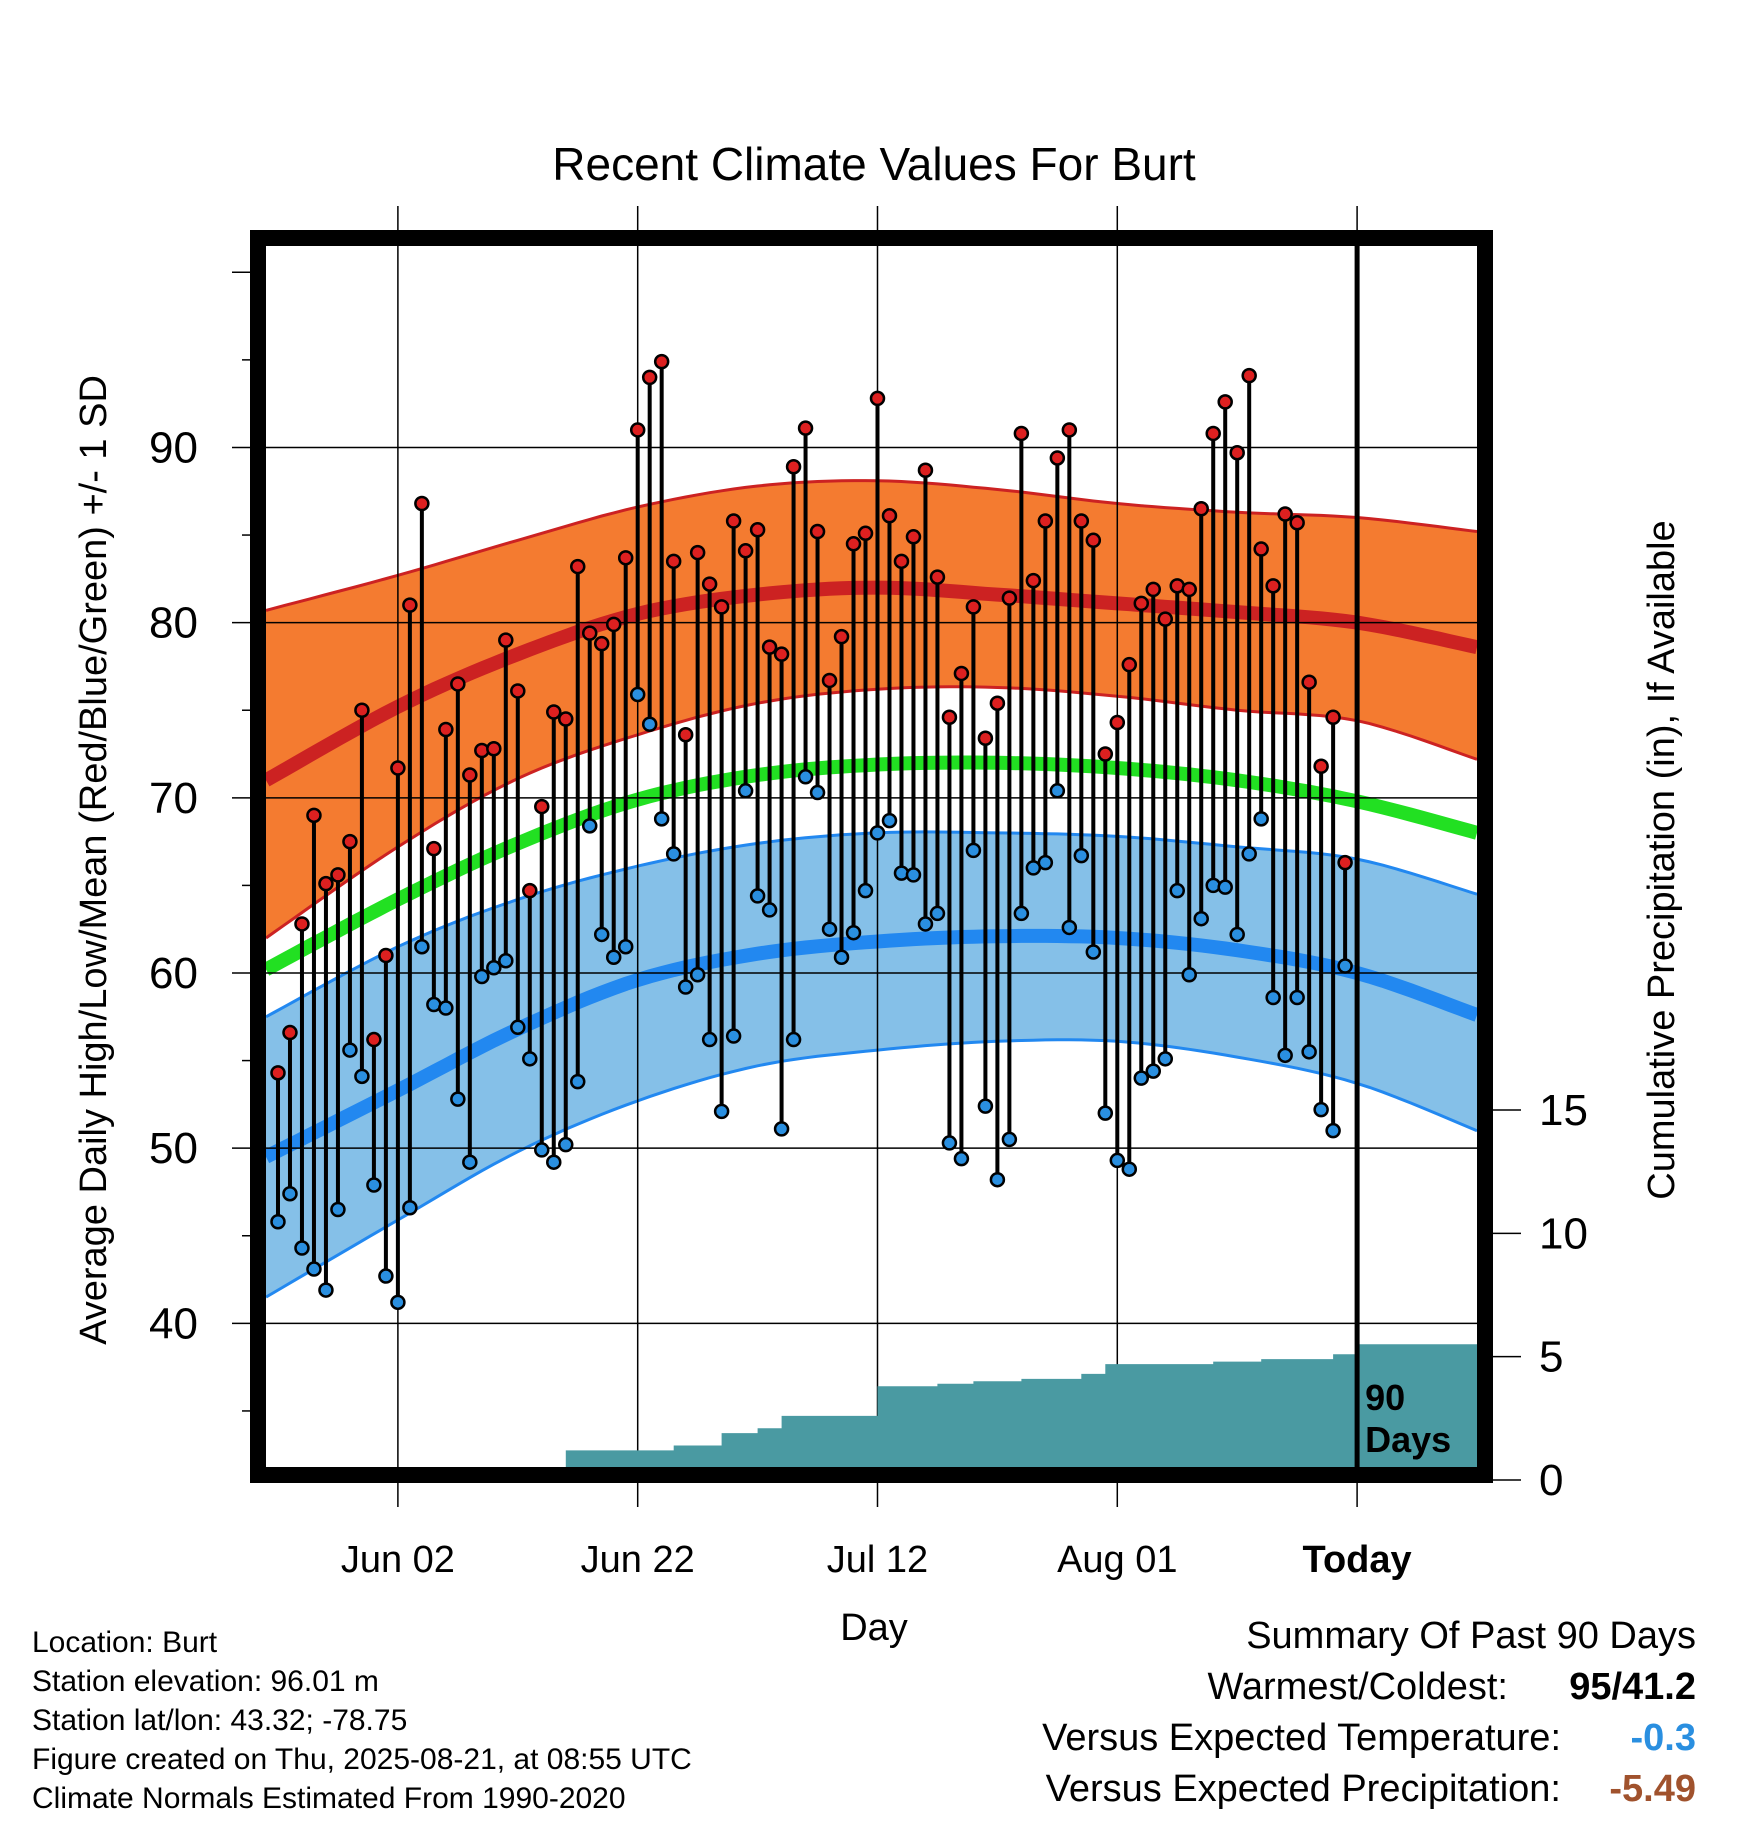 Image resolution: width=1748 pixels, height=1828 pixels. I want to click on x-tick-label: Today, so click(1357, 1560).